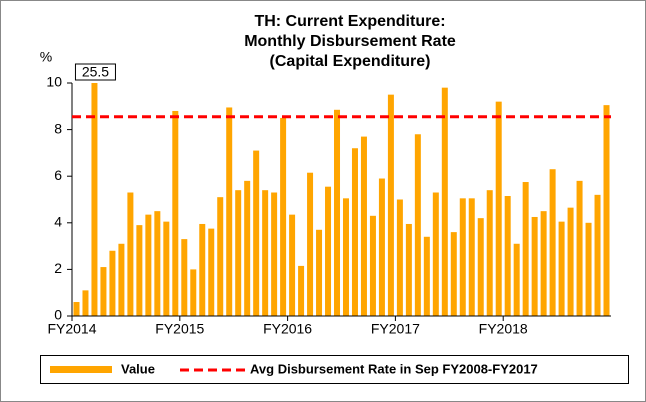 This screenshot has width=646, height=402. What do you see at coordinates (138, 368) in the screenshot?
I see `legend-label: Value` at bounding box center [138, 368].